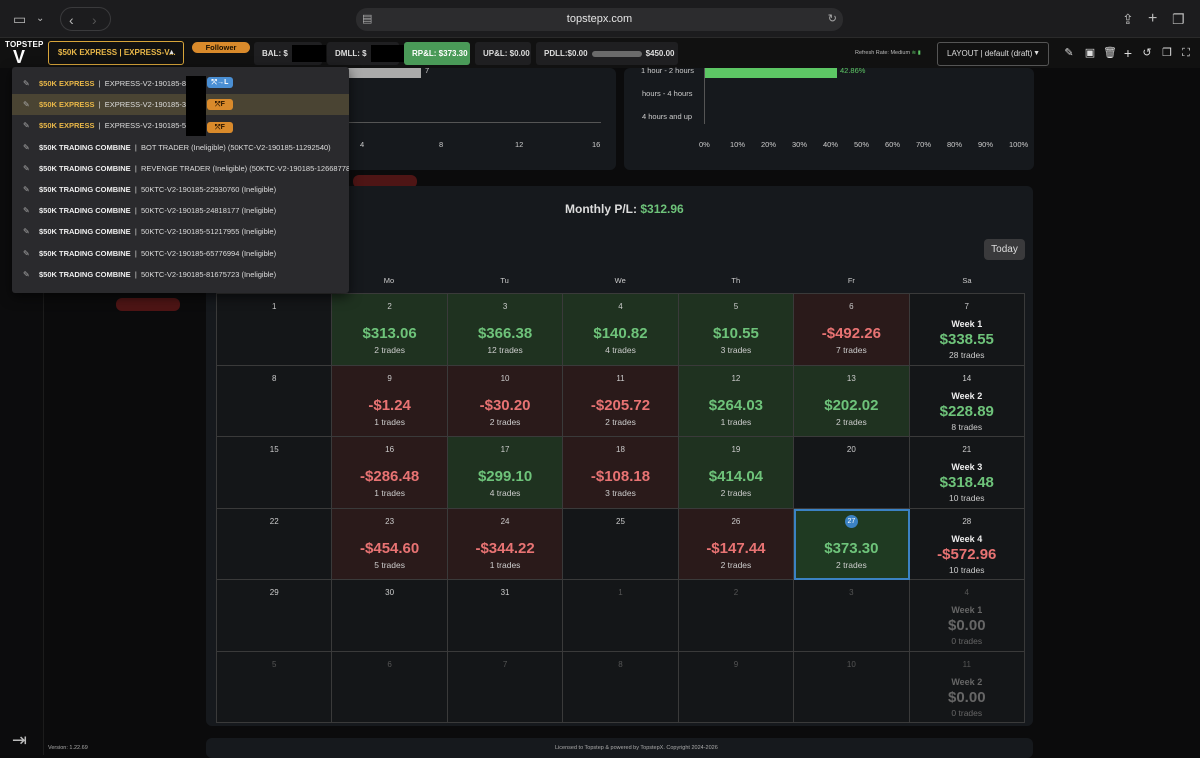  I want to click on day-number: 10, so click(851, 664).